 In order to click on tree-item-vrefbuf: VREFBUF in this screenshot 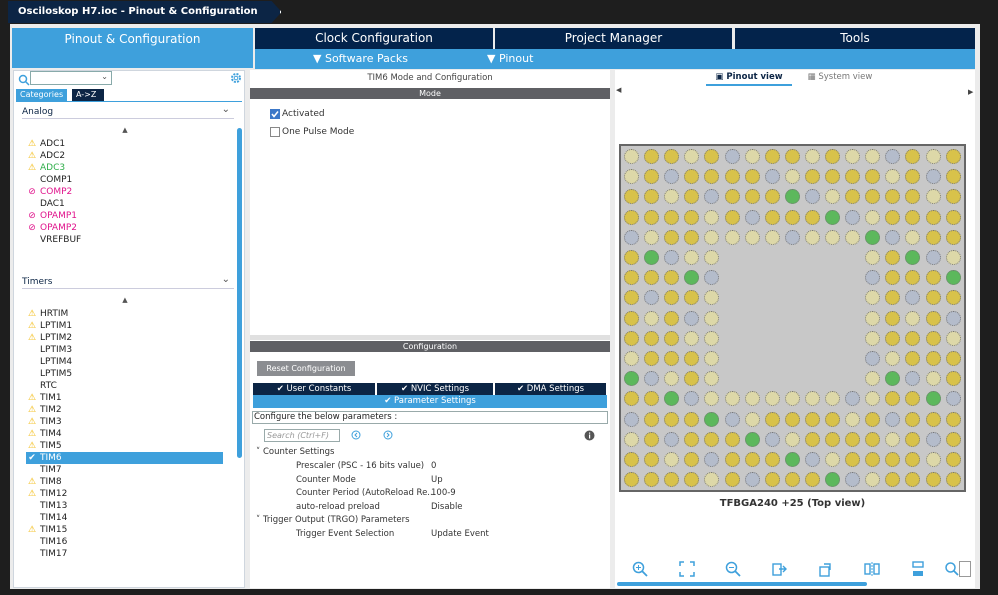, I will do `click(53, 240)`.